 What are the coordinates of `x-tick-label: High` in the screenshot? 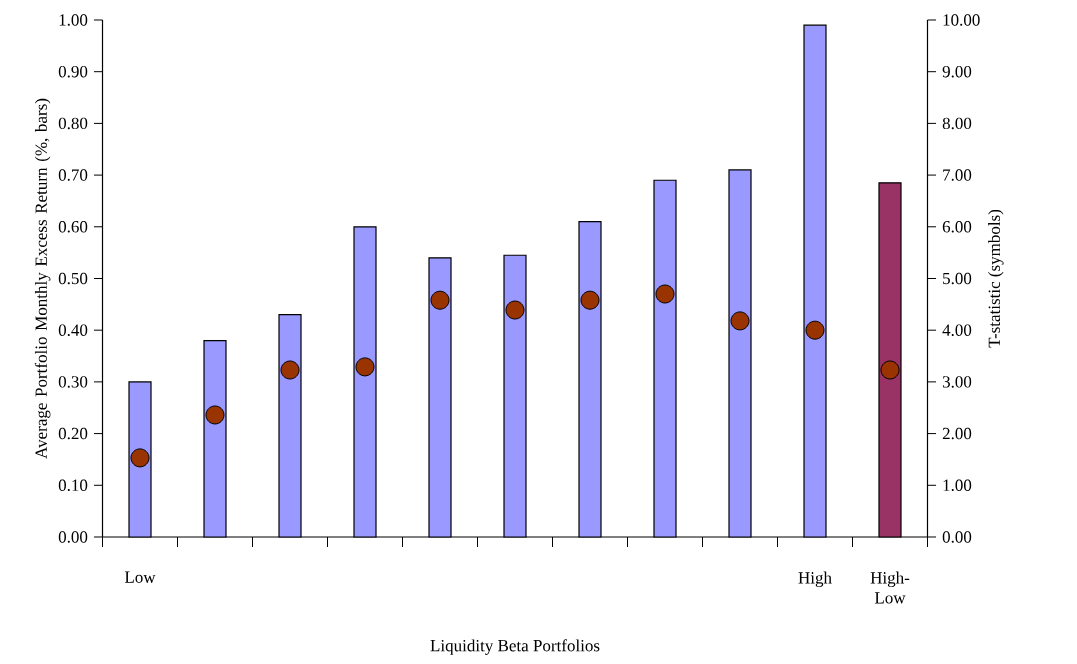 It's located at (815, 579).